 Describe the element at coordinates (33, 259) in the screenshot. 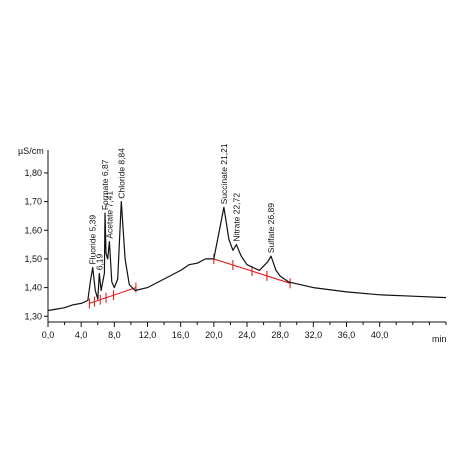

I see `y-tick-label: 1,50` at that location.